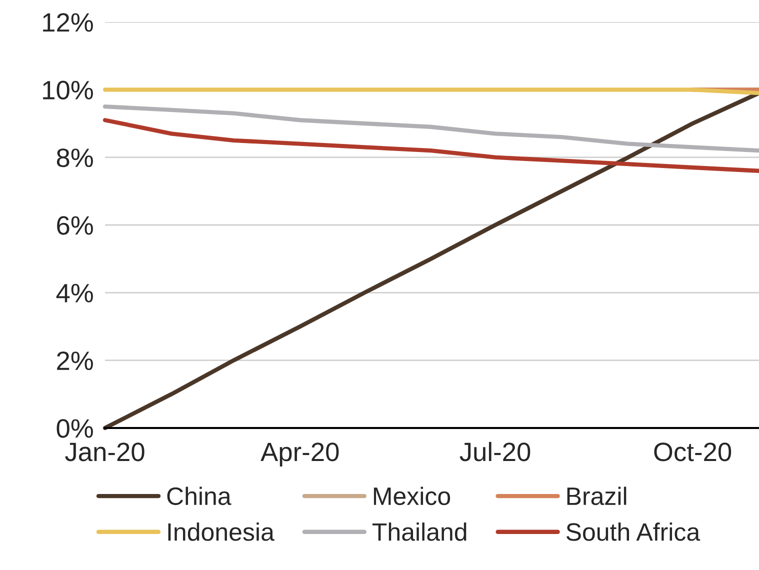  What do you see at coordinates (74, 428) in the screenshot?
I see `y-tick-label: 0%` at bounding box center [74, 428].